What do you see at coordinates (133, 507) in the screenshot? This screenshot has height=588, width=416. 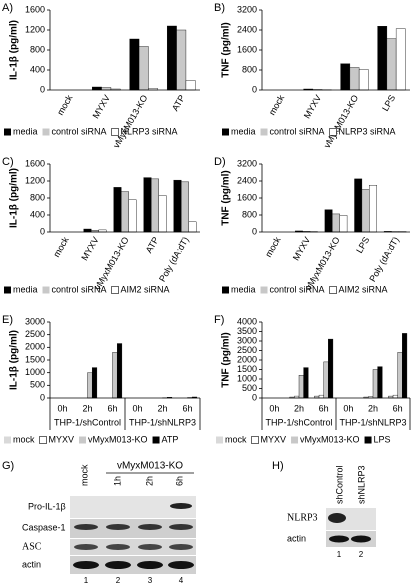 I see `blot-strip` at bounding box center [133, 507].